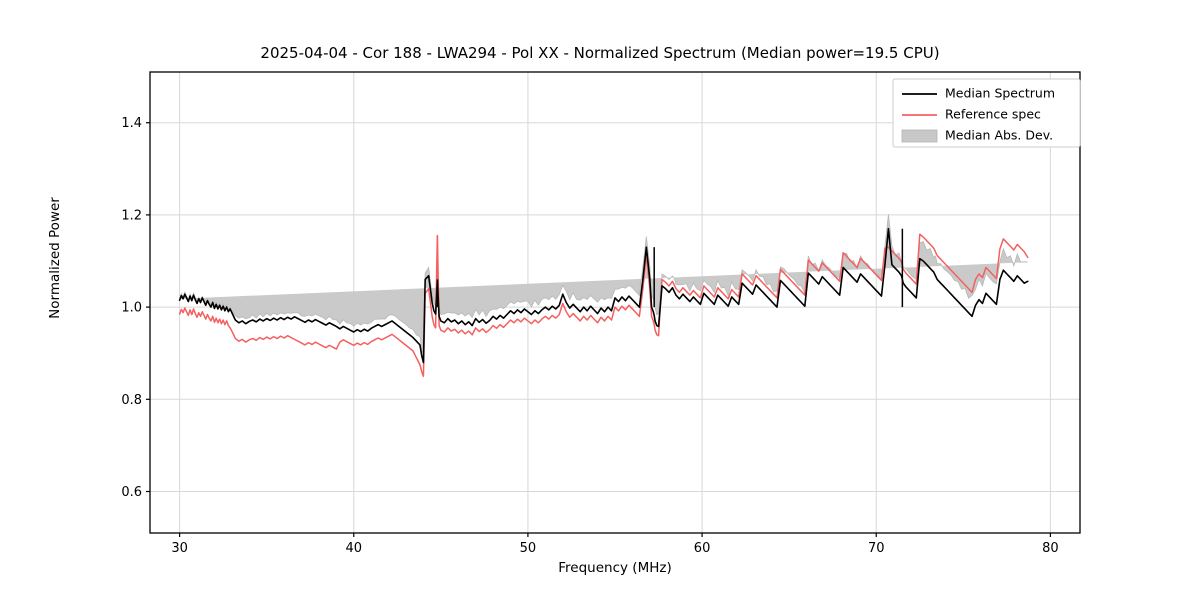 This screenshot has height=600, width=1200. Describe the element at coordinates (131, 123) in the screenshot. I see `y-tick-label: 1.4` at that location.